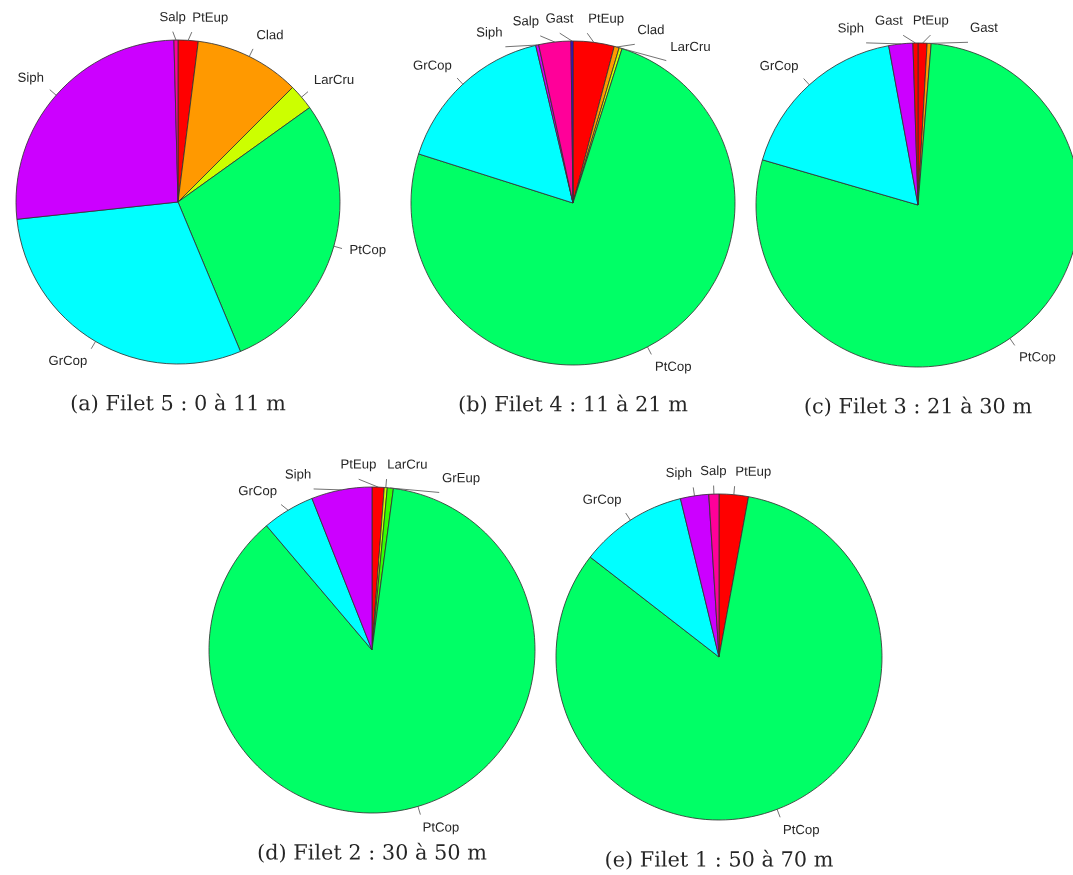  Describe the element at coordinates (461, 478) in the screenshot. I see `slice-label: GrEup` at that location.